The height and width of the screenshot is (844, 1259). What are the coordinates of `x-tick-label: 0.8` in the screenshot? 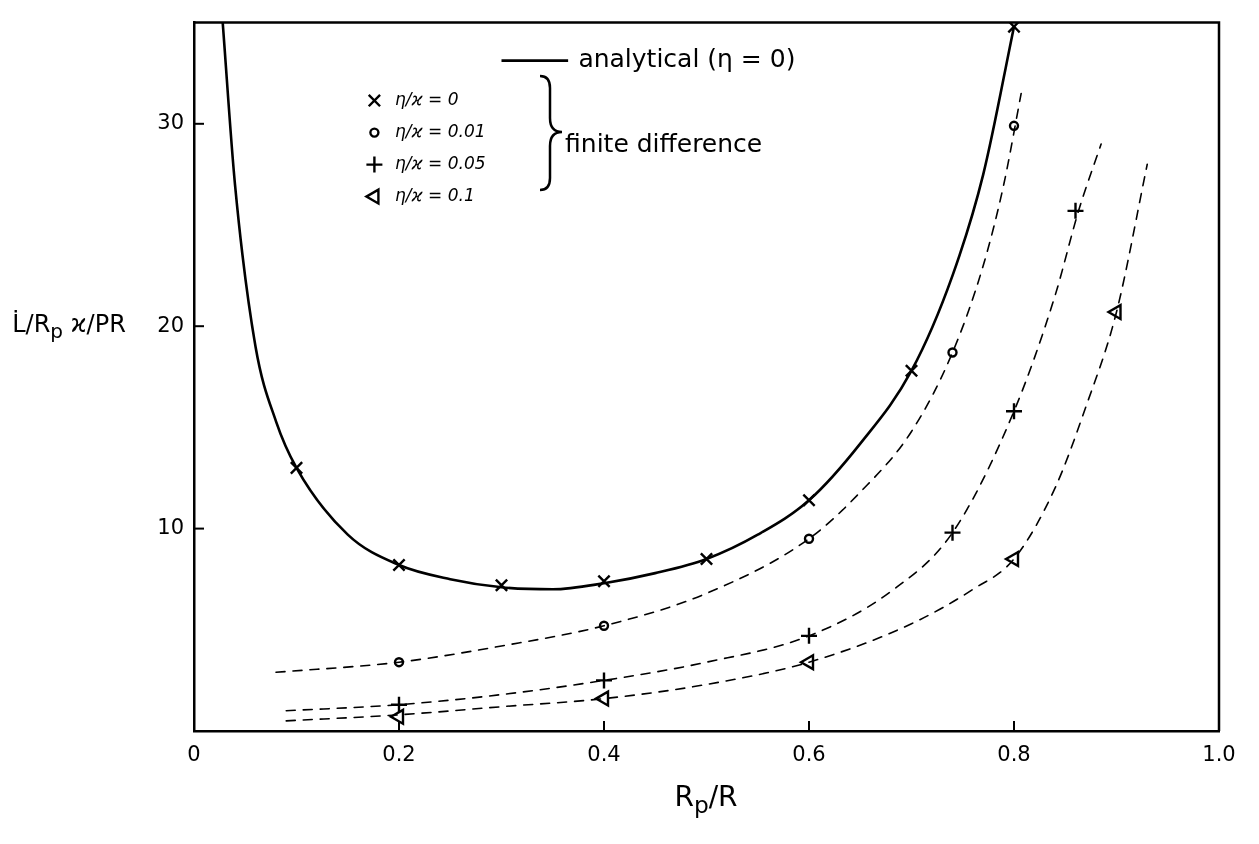 It's located at (1014, 754).